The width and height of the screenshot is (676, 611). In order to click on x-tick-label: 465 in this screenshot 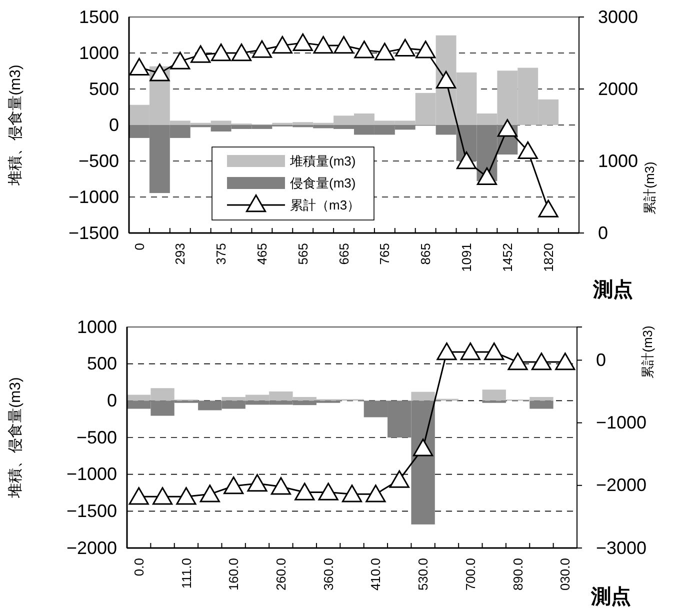, I will do `click(262, 254)`.